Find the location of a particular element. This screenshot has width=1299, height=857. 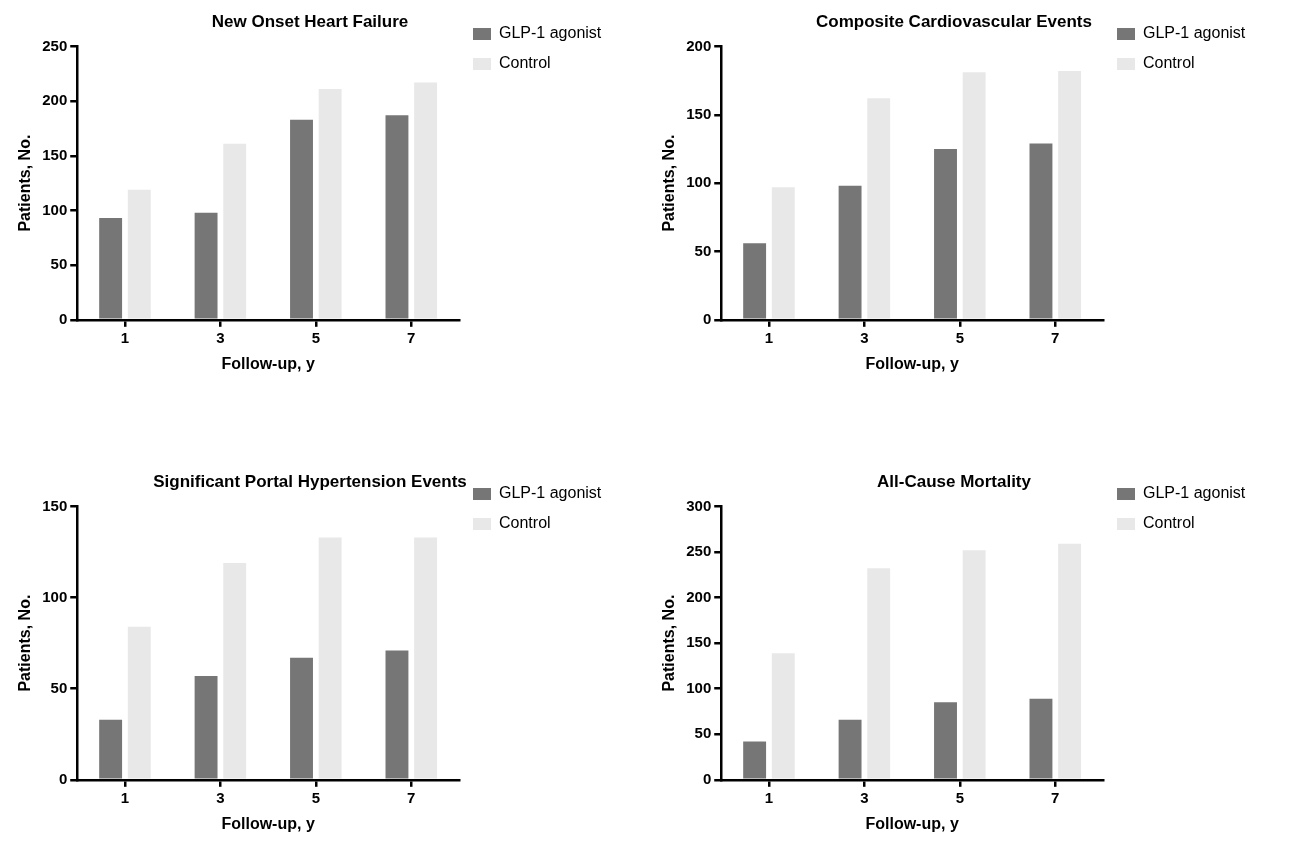

chart-title: New Onset Heart Failure is located at coordinates (310, 21).